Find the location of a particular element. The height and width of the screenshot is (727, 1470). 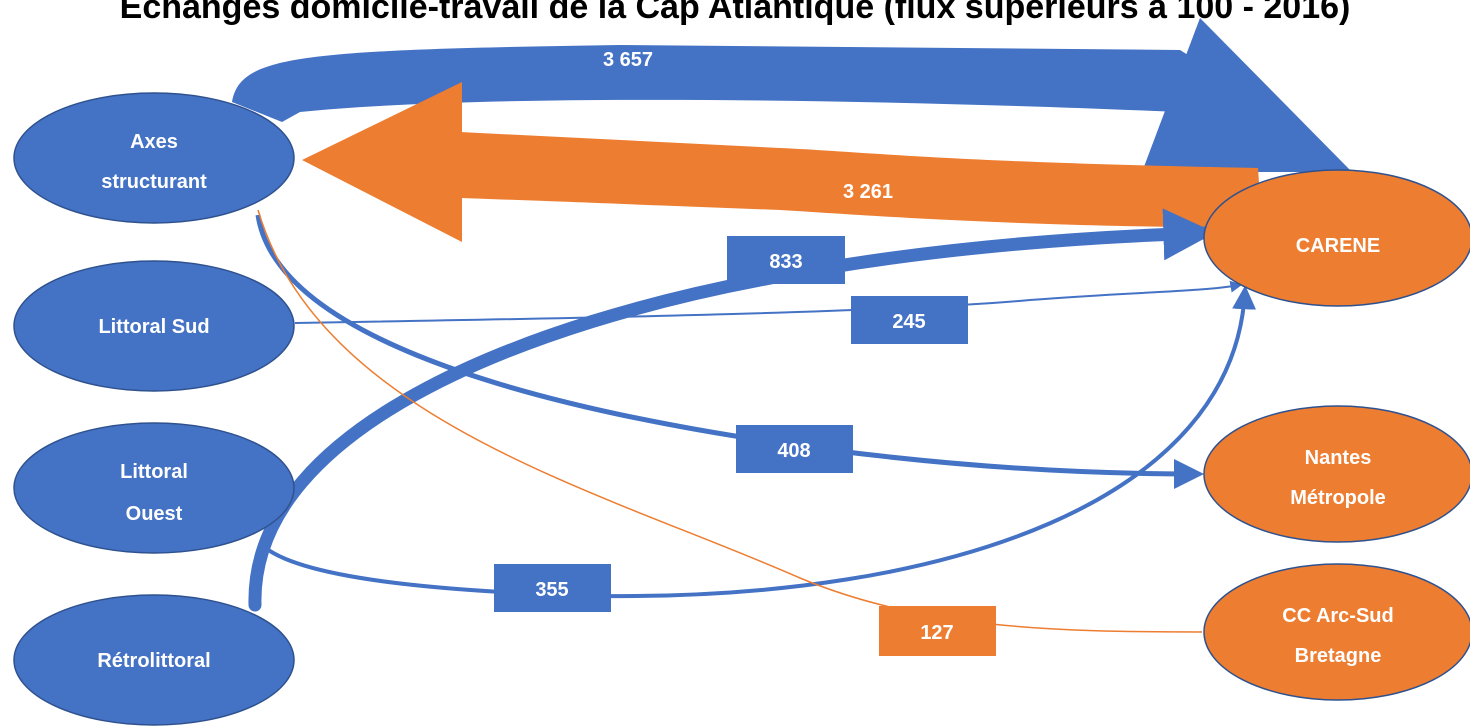

flow-label-box-355: 355 is located at coordinates (552, 588).